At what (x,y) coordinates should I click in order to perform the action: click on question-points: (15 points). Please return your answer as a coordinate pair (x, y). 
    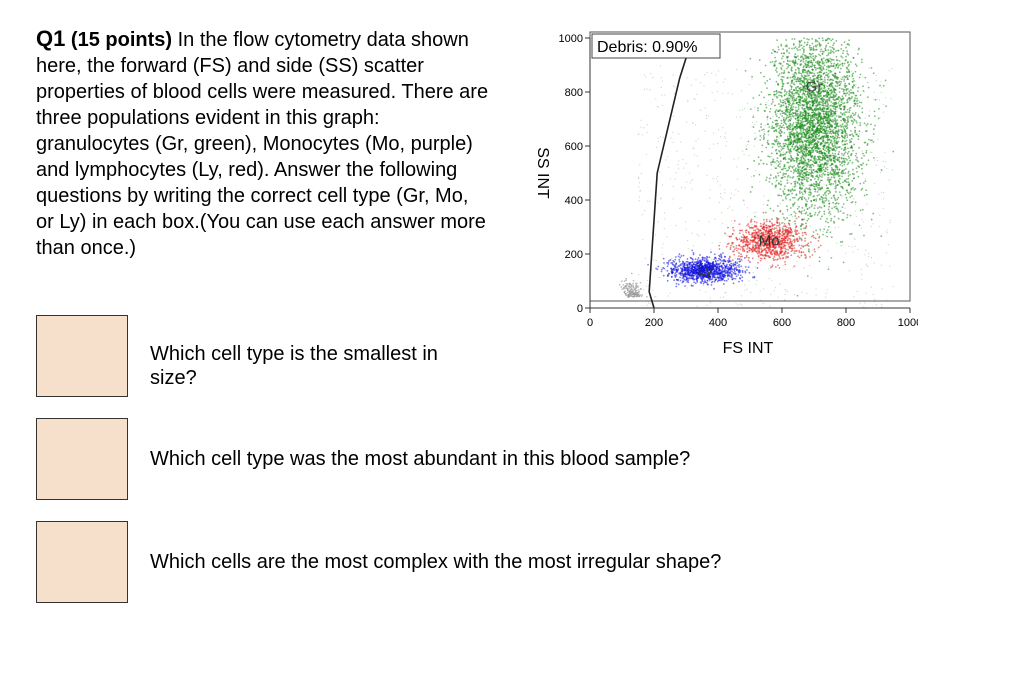
    Looking at the image, I should click on (121, 40).